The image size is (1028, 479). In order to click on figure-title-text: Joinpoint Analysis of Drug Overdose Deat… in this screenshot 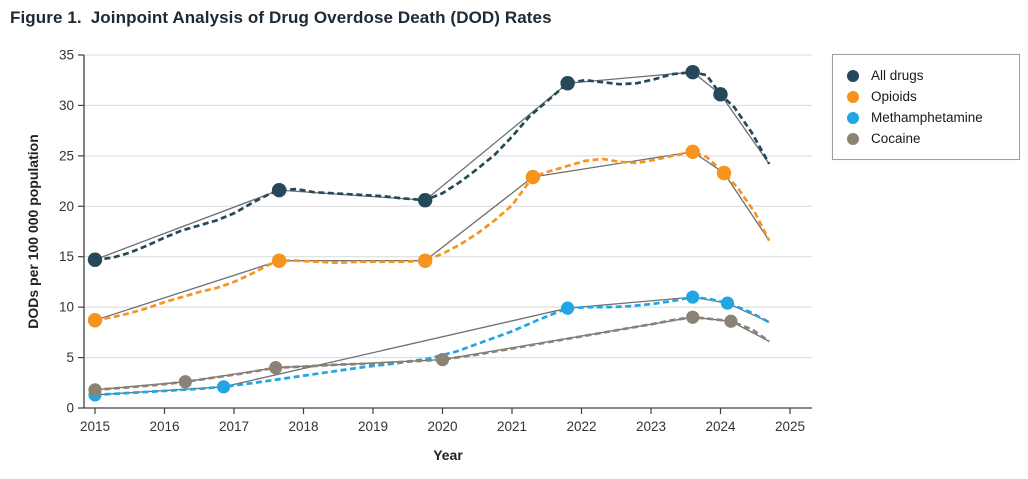, I will do `click(321, 17)`.